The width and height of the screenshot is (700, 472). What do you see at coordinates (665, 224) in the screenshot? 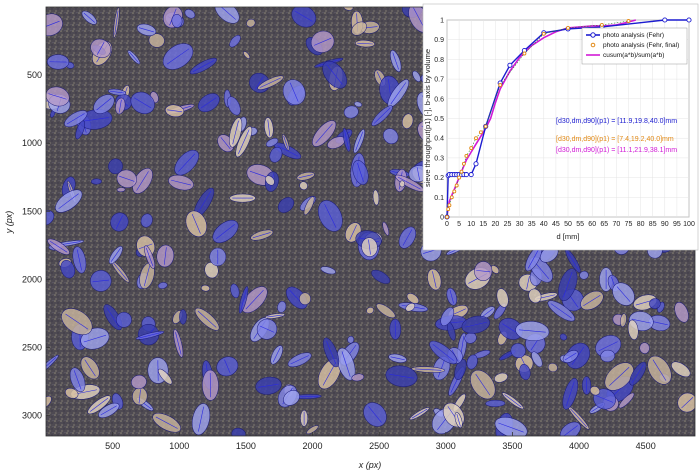
I see `inset-x-tick-label: 90` at bounding box center [665, 224].